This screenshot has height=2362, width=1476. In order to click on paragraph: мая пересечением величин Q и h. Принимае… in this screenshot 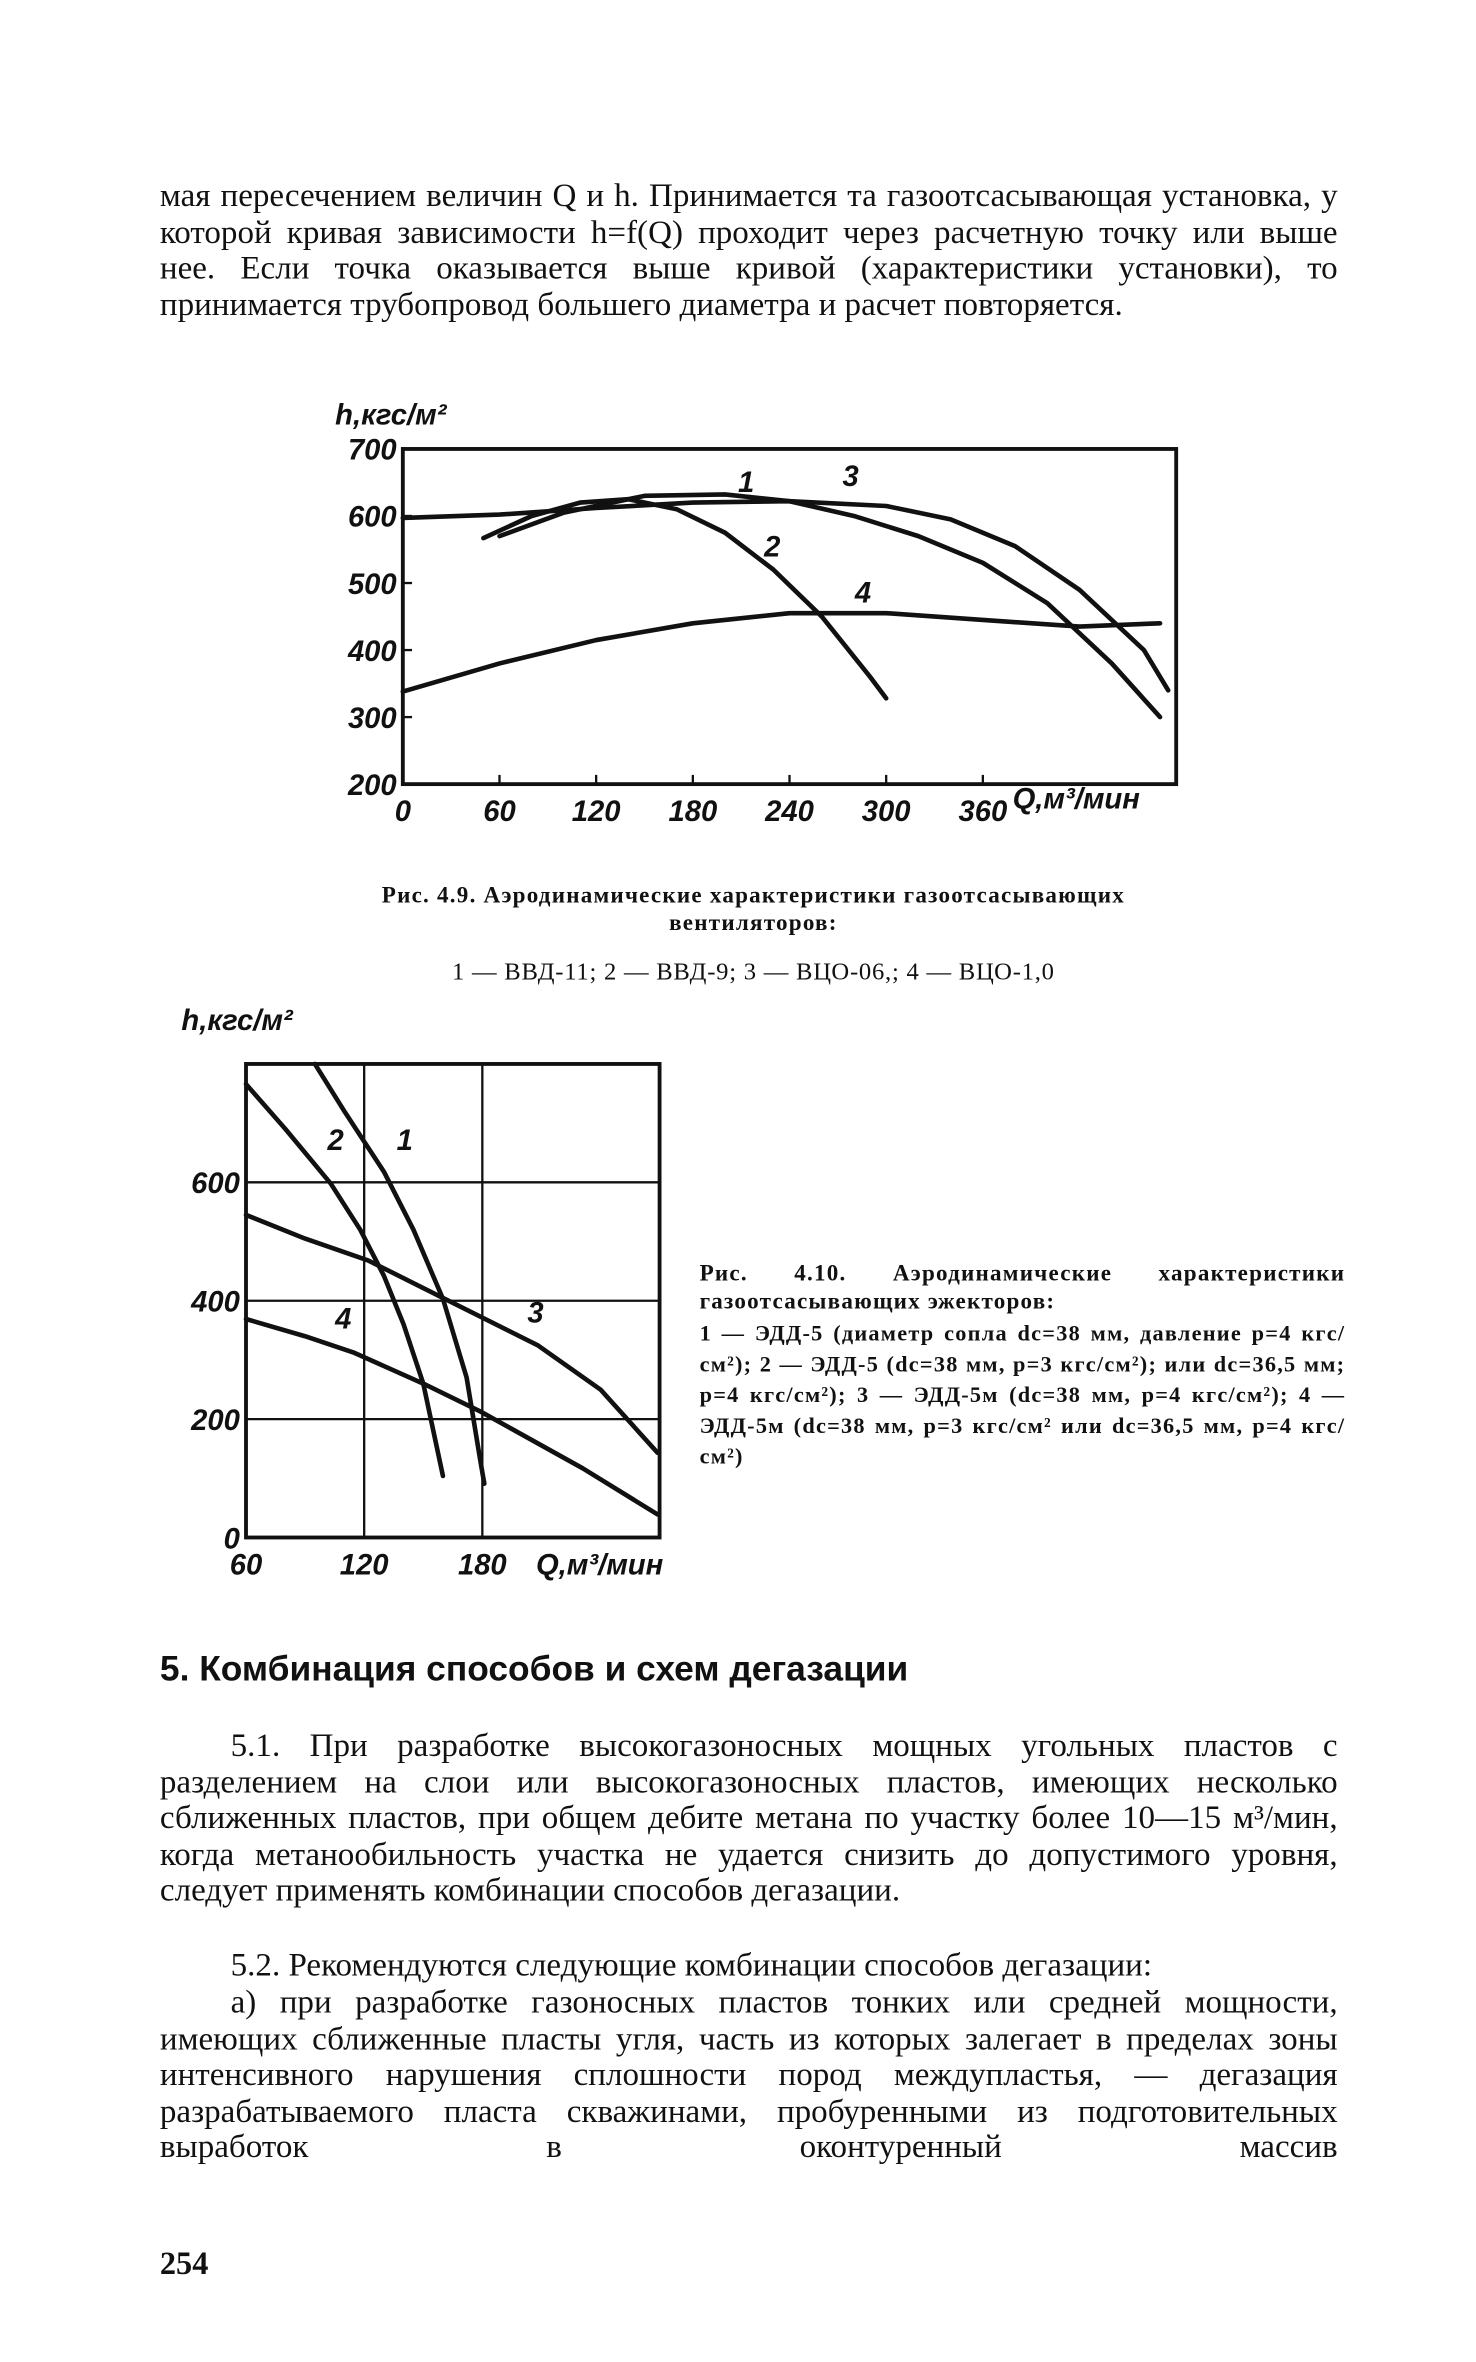, I will do `click(748, 249)`.